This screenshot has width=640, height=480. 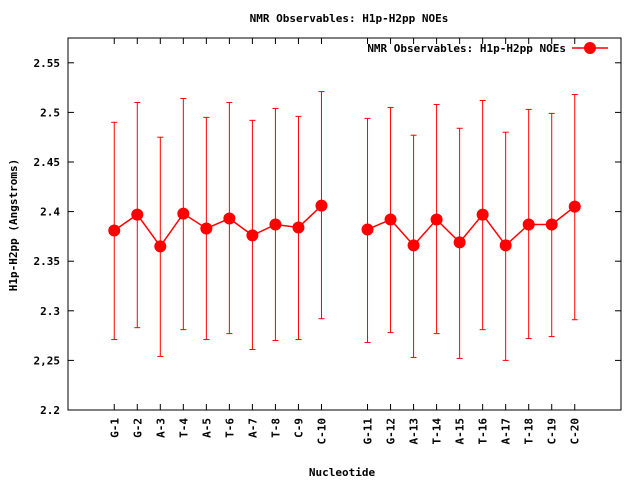 I want to click on legend-marker, so click(x=590, y=48).